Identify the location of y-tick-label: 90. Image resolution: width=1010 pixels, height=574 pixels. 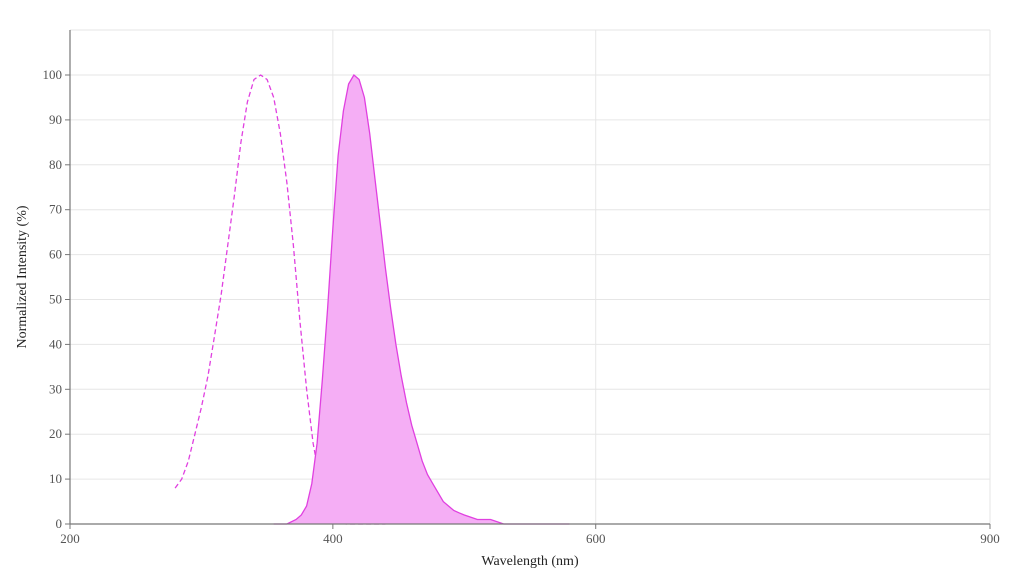
(55, 119).